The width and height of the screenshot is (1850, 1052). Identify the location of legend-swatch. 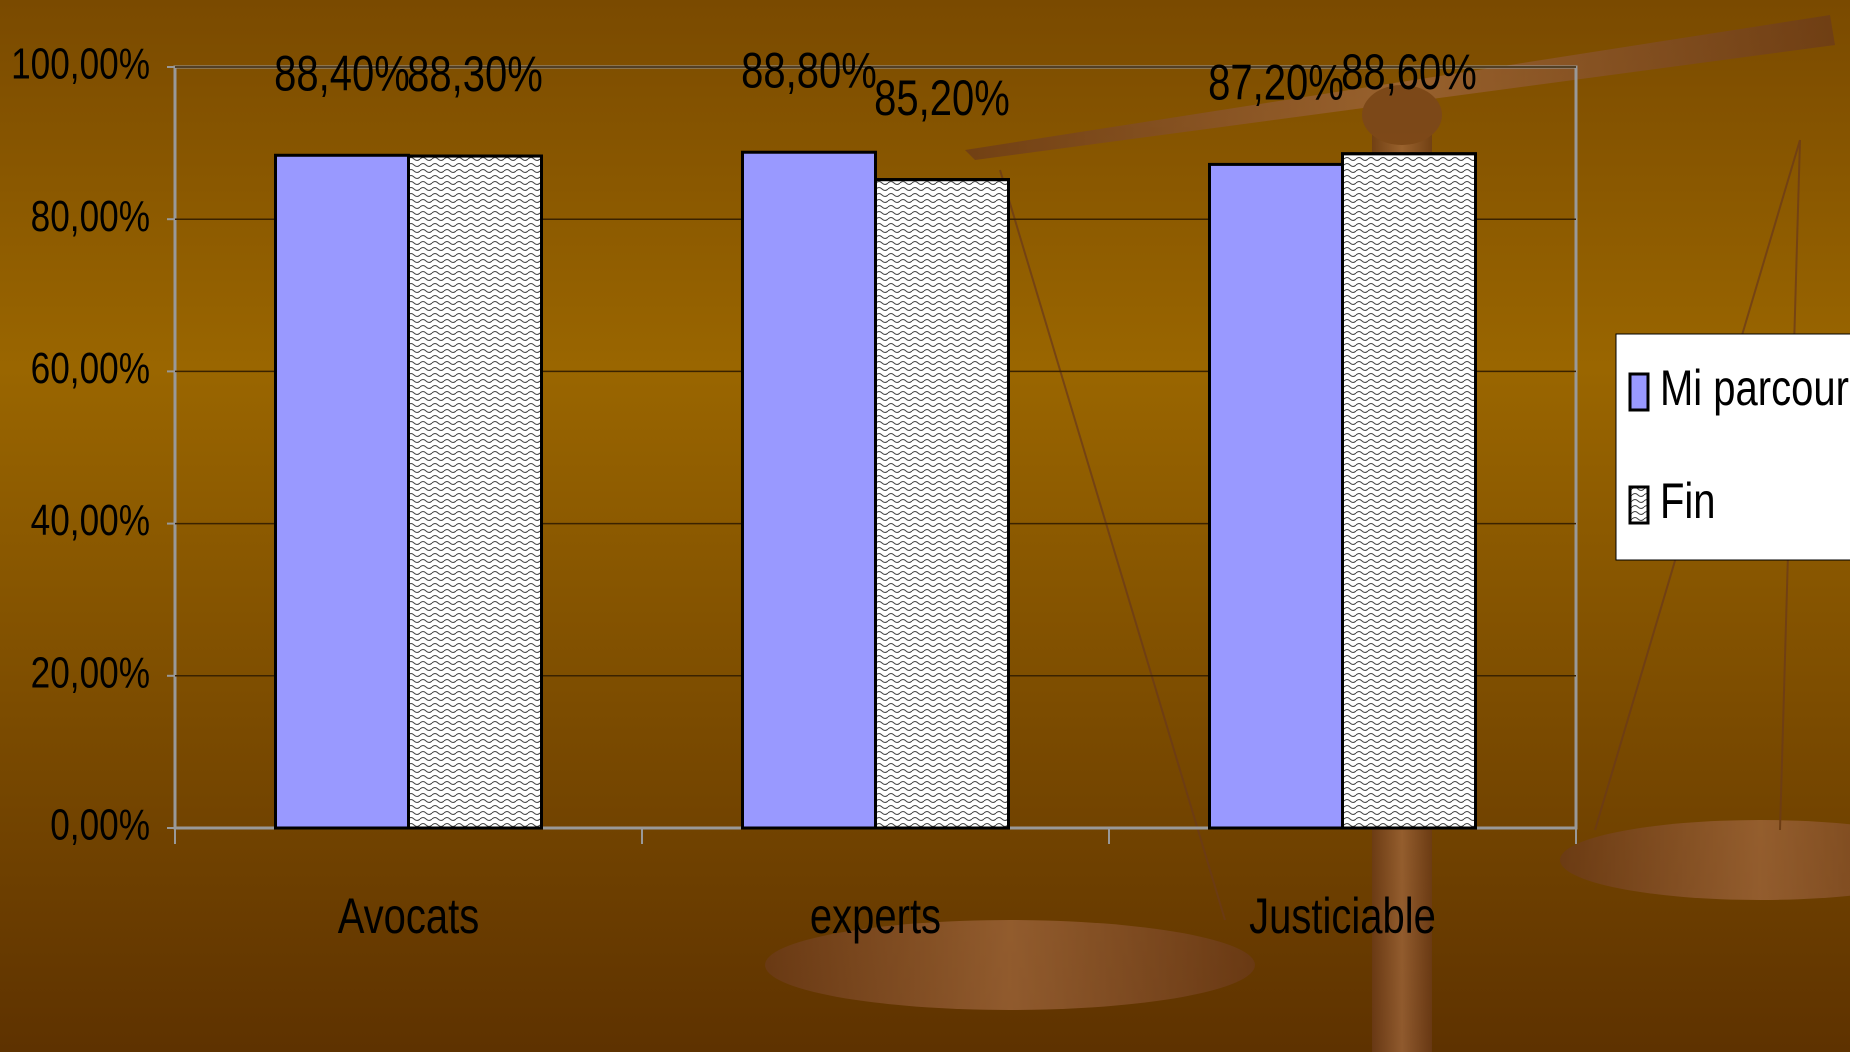
(1639, 392).